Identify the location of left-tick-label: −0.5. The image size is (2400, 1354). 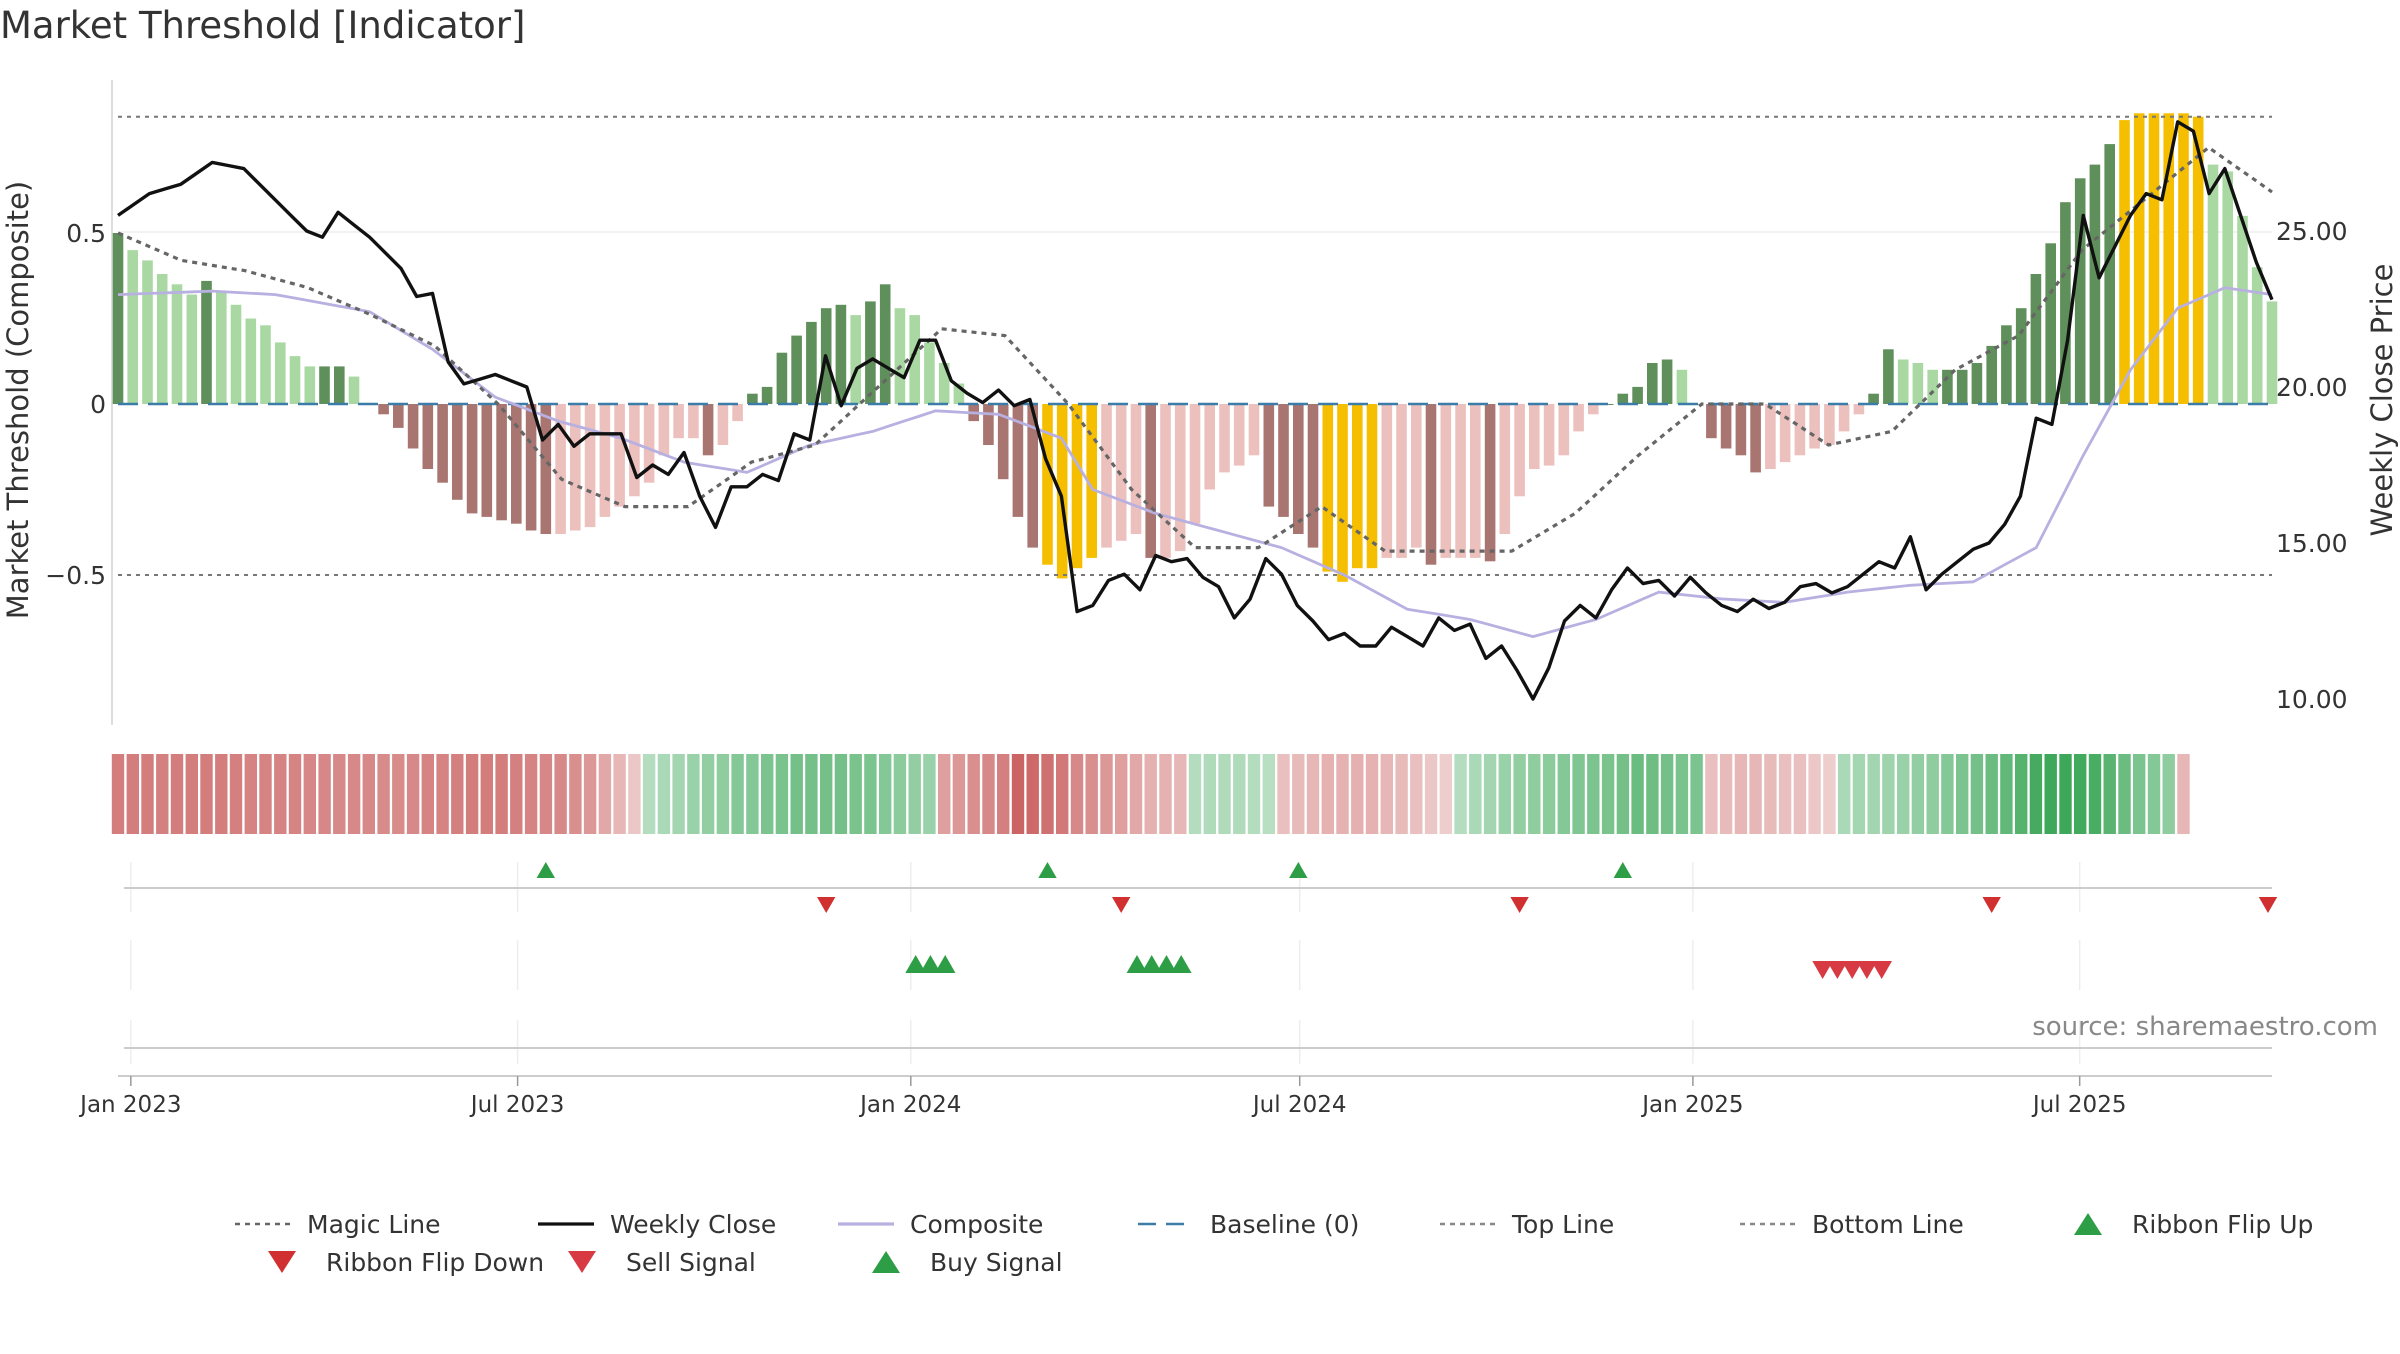
(75, 575).